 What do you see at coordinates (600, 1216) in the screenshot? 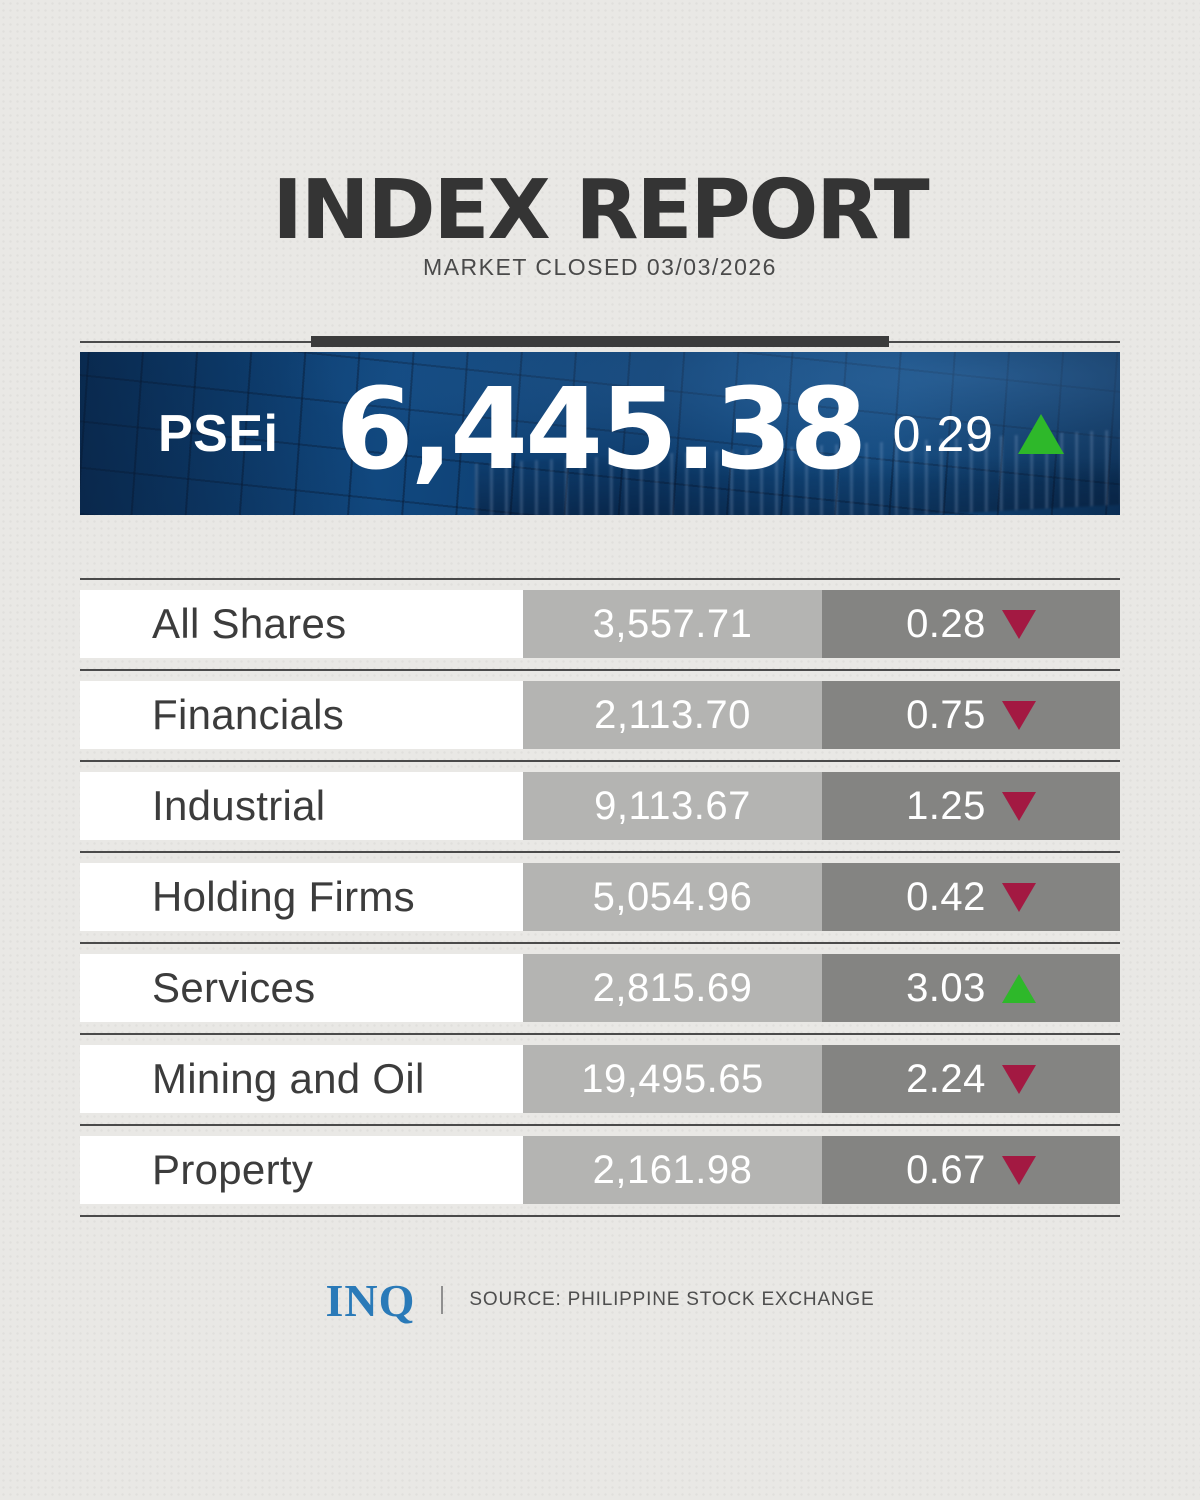
I see `table-bottom-divider` at bounding box center [600, 1216].